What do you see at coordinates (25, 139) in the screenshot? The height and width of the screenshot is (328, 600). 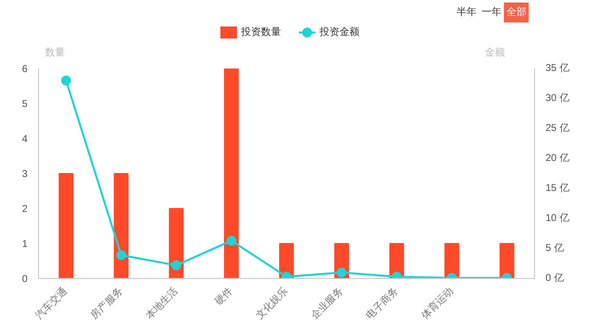 I see `y-tick-label: 4` at bounding box center [25, 139].